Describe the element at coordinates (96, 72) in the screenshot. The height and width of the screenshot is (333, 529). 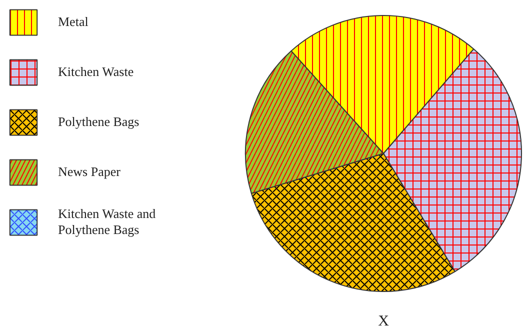
I see `legend-label: Kitchen Waste` at that location.